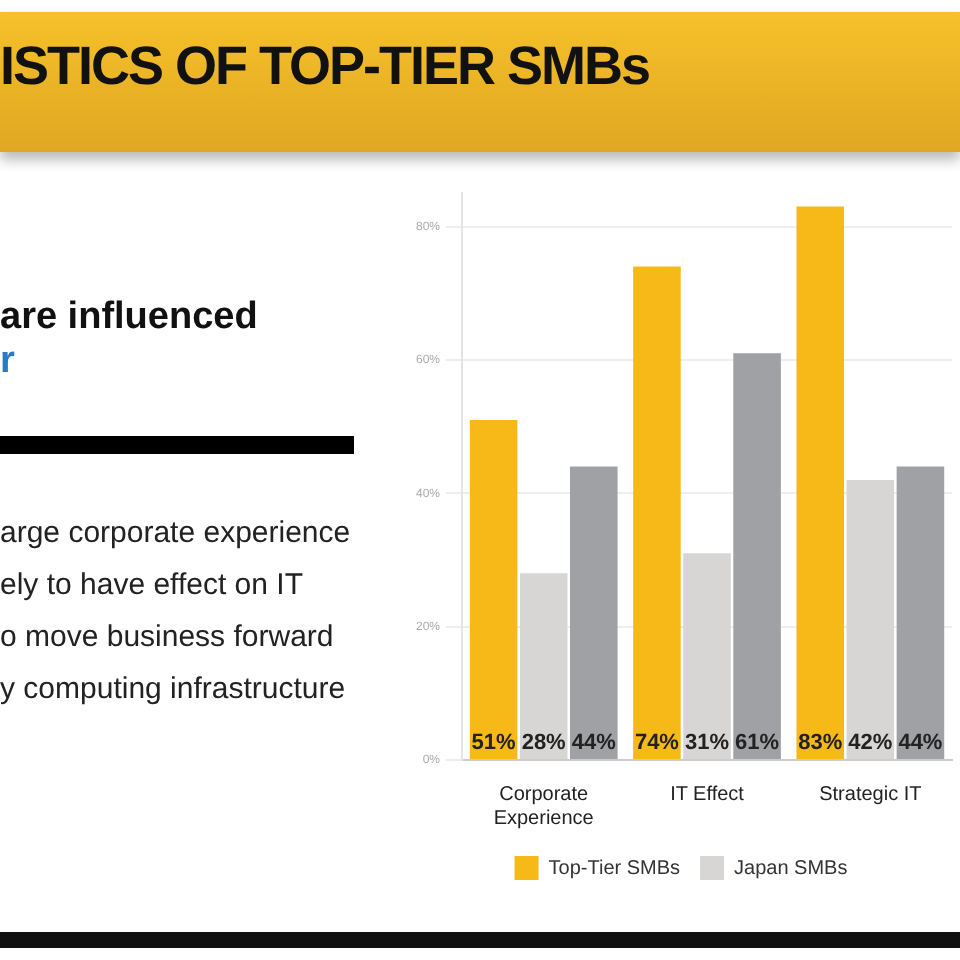  What do you see at coordinates (494, 743) in the screenshot?
I see `data-label: 51%` at bounding box center [494, 743].